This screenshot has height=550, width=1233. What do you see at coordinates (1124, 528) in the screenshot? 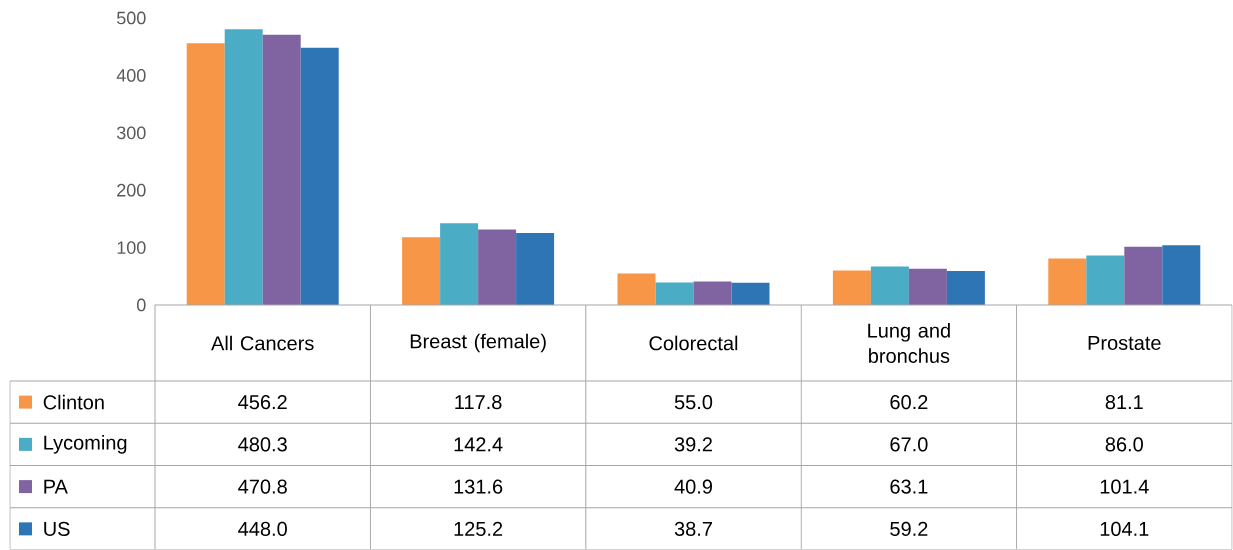
I see `data-label: 104.1` at bounding box center [1124, 528].